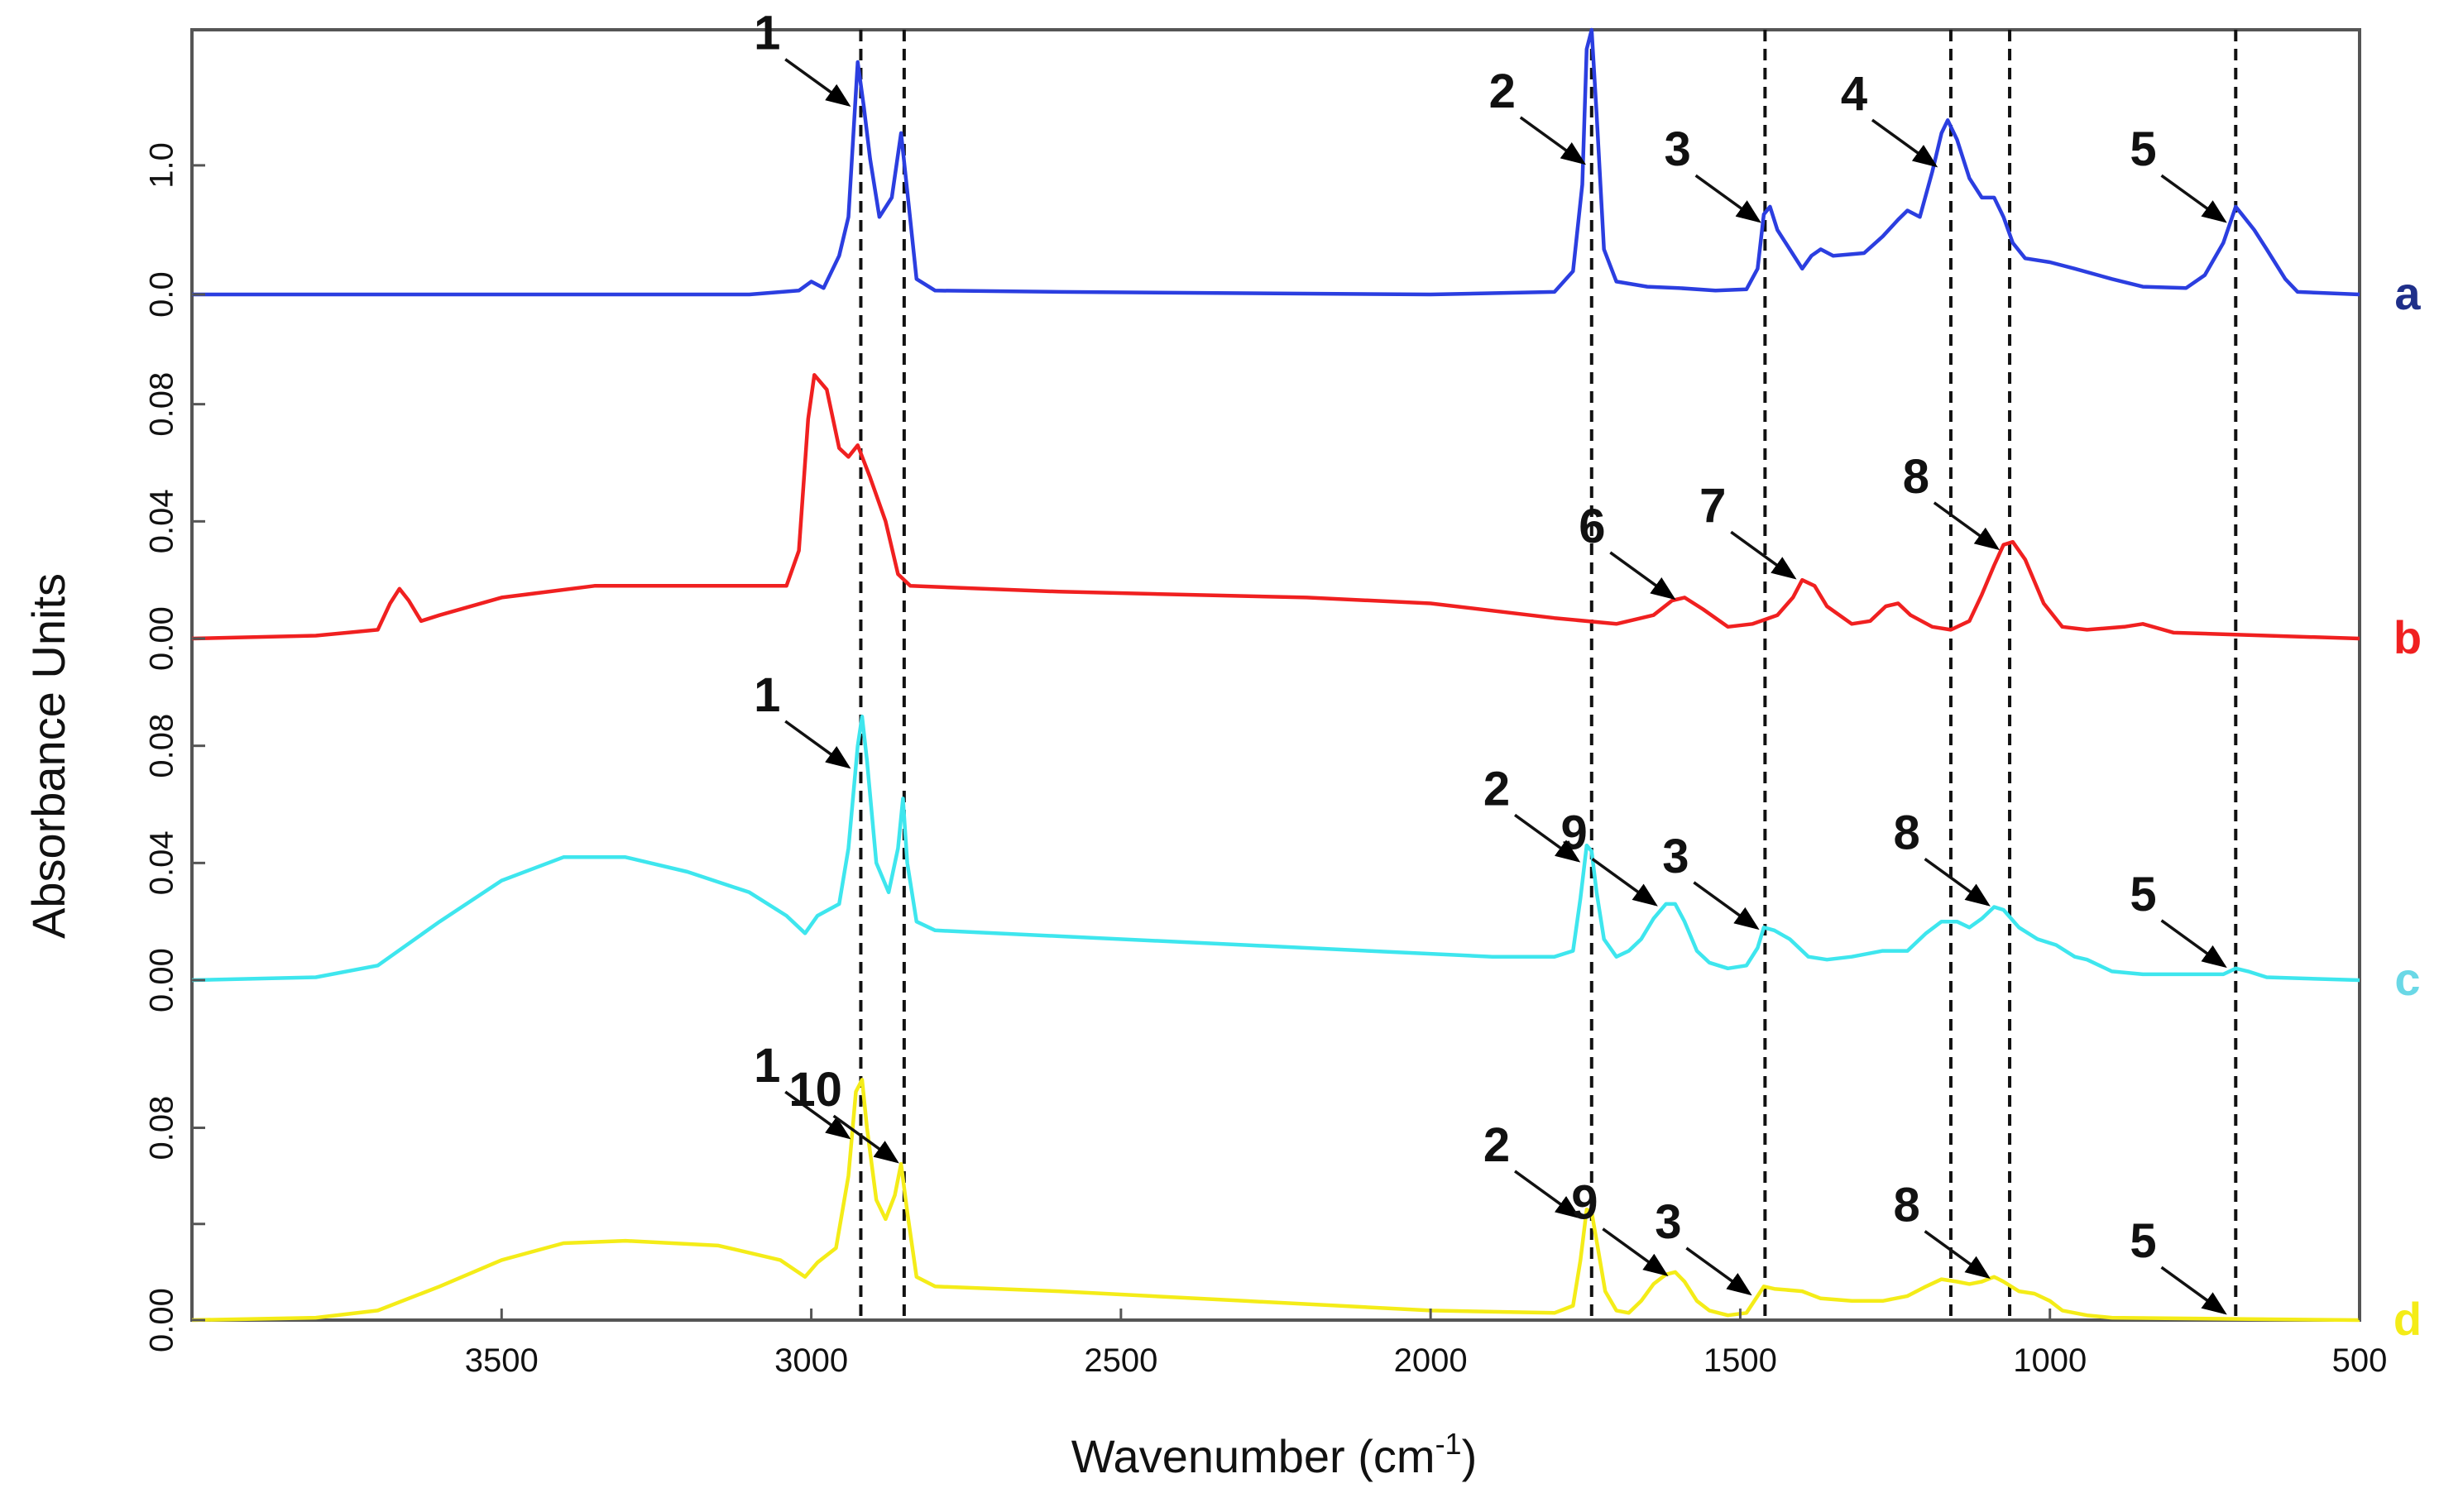 The image size is (2463, 1512). Describe the element at coordinates (1120, 1360) in the screenshot. I see `x-tick-label: 2500` at that location.